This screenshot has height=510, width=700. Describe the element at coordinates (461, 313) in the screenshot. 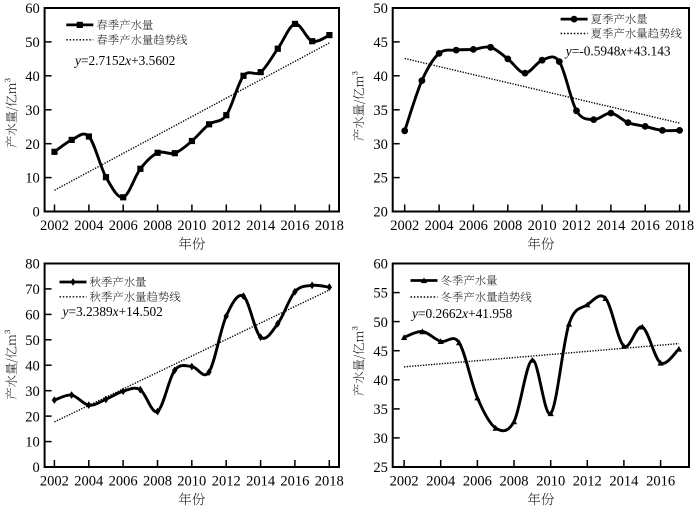

I see `svg-text: y=0.2662x+41.958` at that location.